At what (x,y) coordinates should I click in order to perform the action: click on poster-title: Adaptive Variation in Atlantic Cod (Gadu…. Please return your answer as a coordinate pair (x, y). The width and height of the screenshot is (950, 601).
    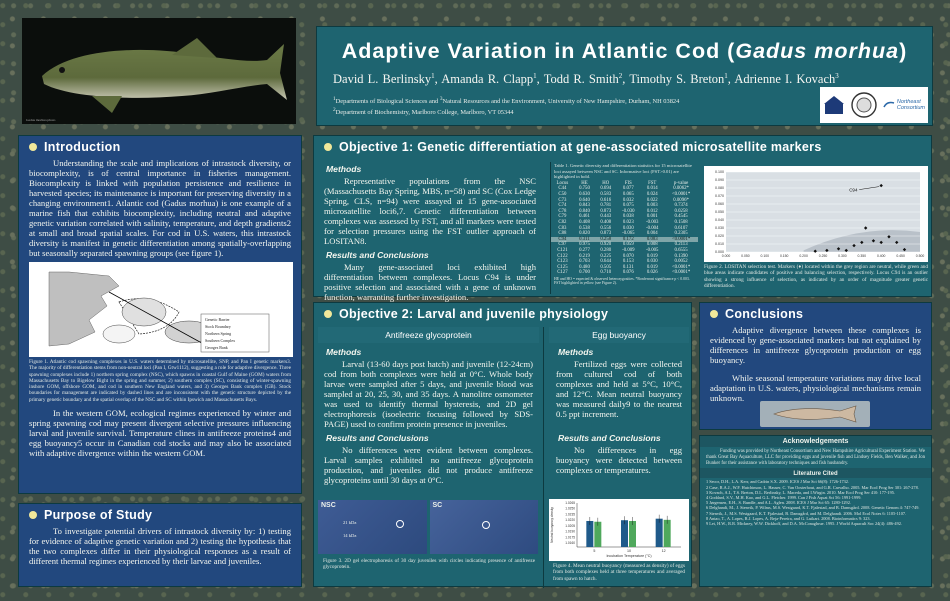
    Looking at the image, I should click on (624, 51).